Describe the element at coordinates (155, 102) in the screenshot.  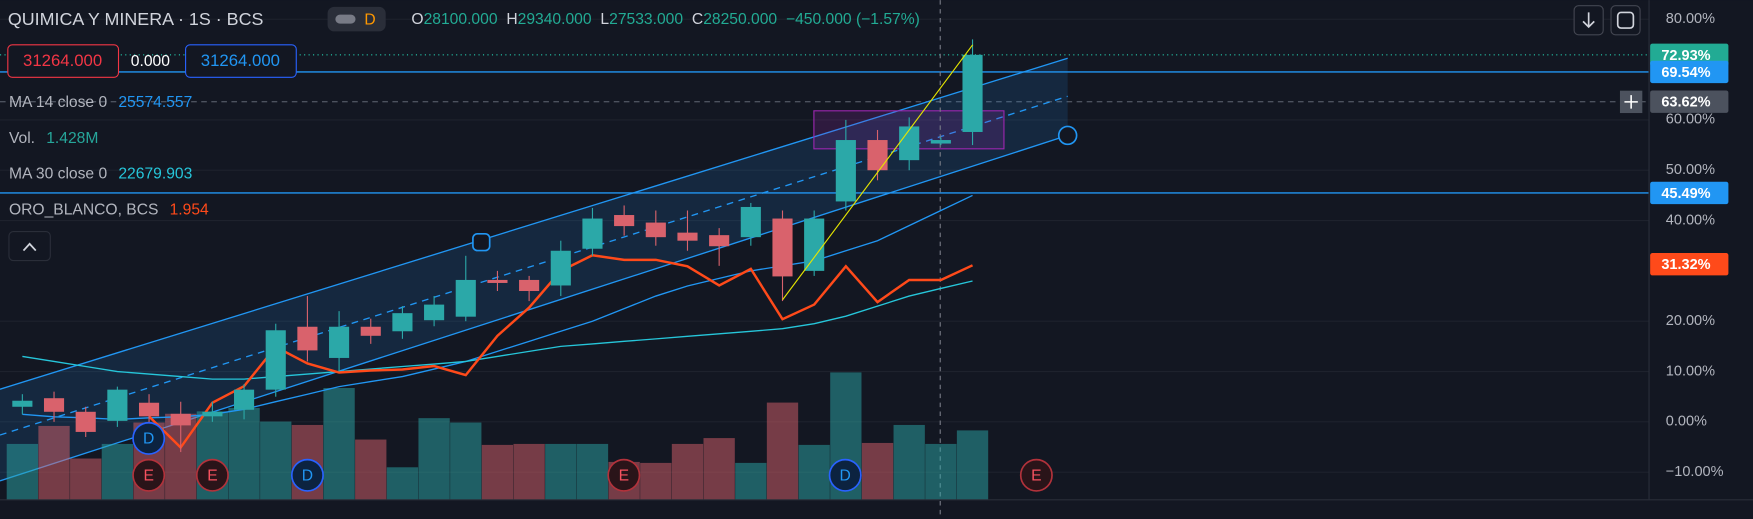
I see `legend-value: 25574.557` at that location.